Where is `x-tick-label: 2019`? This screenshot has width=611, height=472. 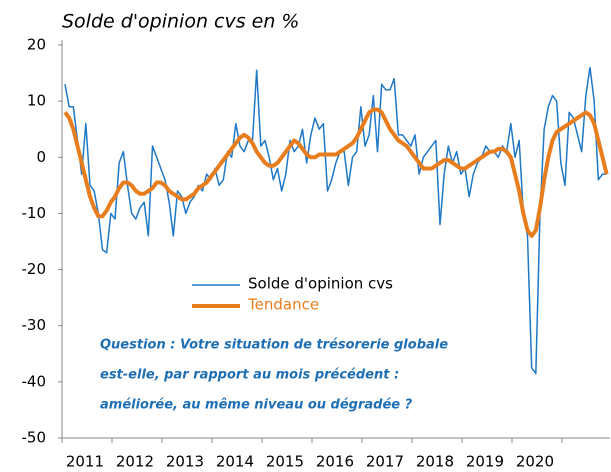
x-tick-label: 2019 is located at coordinates (485, 462).